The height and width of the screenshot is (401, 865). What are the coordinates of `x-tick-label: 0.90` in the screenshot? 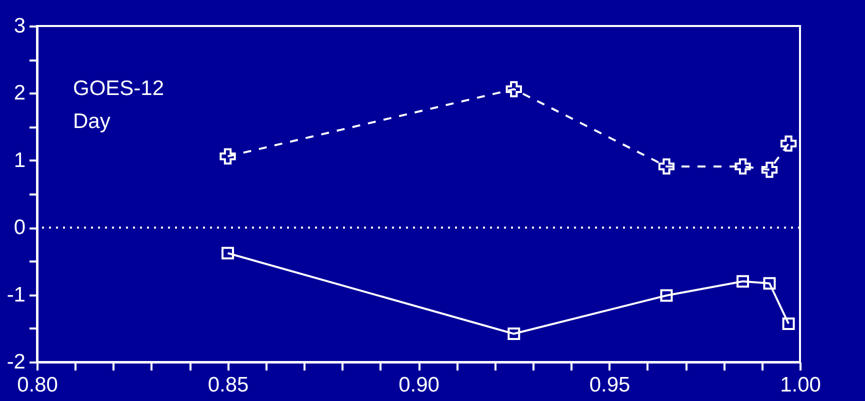 It's located at (419, 385).